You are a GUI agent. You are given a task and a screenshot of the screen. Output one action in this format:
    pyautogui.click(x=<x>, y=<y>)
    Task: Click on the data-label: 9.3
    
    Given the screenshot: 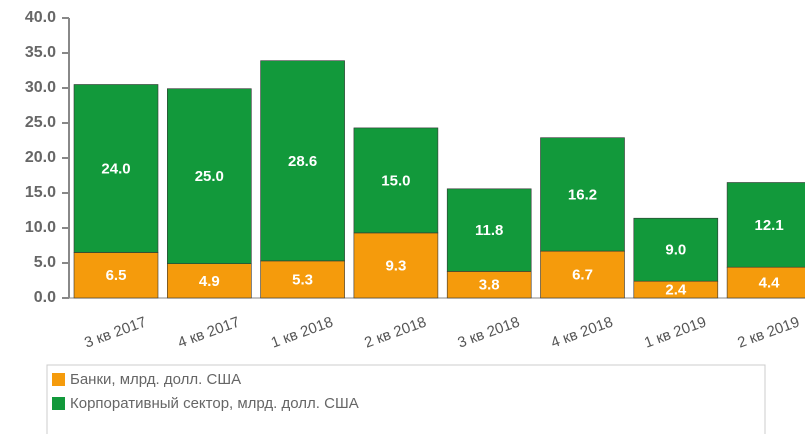 What is the action you would take?
    pyautogui.click(x=395, y=265)
    